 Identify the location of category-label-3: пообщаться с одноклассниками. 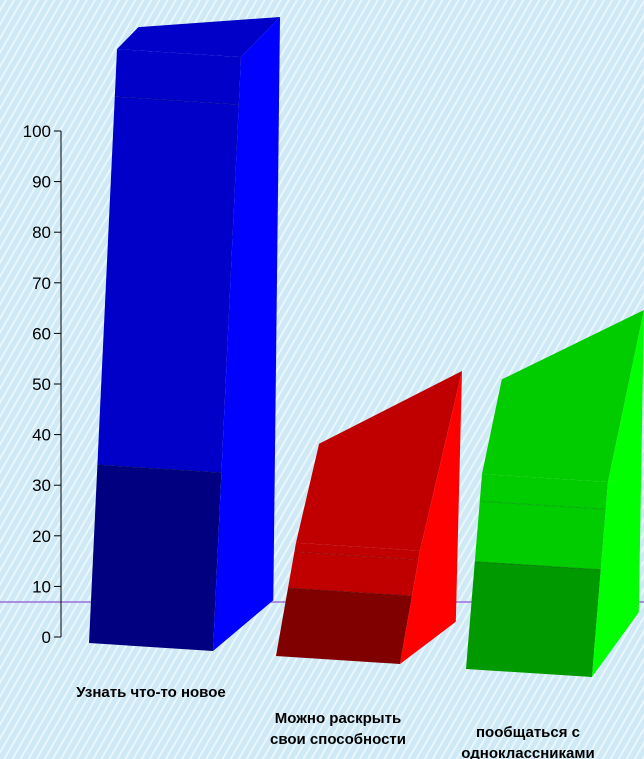
(527, 741).